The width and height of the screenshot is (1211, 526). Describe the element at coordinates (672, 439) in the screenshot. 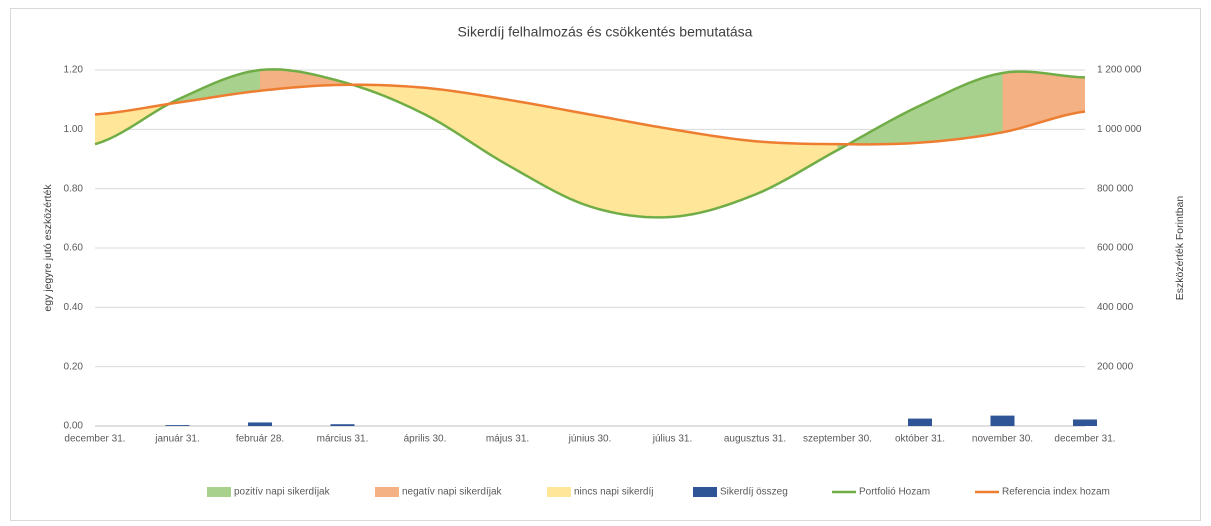

I see `x-tick-label: július 31.` at that location.